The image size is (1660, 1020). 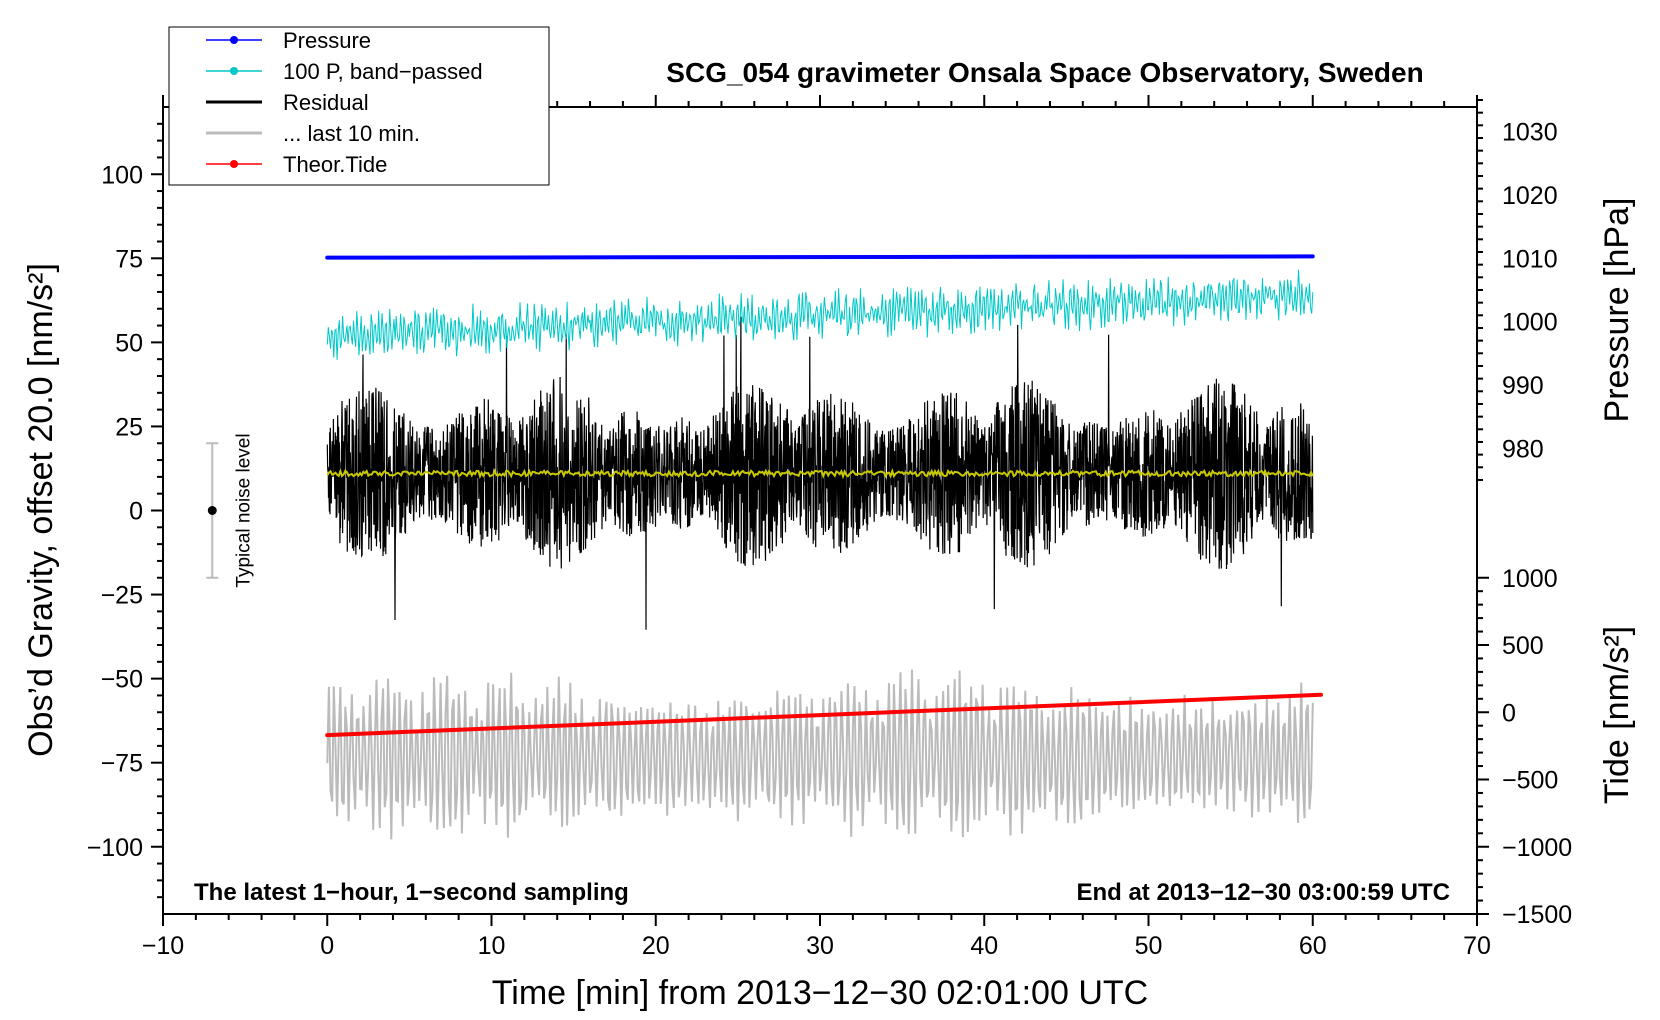 What do you see at coordinates (1523, 449) in the screenshot?
I see `pressure-tick-label: 980` at bounding box center [1523, 449].